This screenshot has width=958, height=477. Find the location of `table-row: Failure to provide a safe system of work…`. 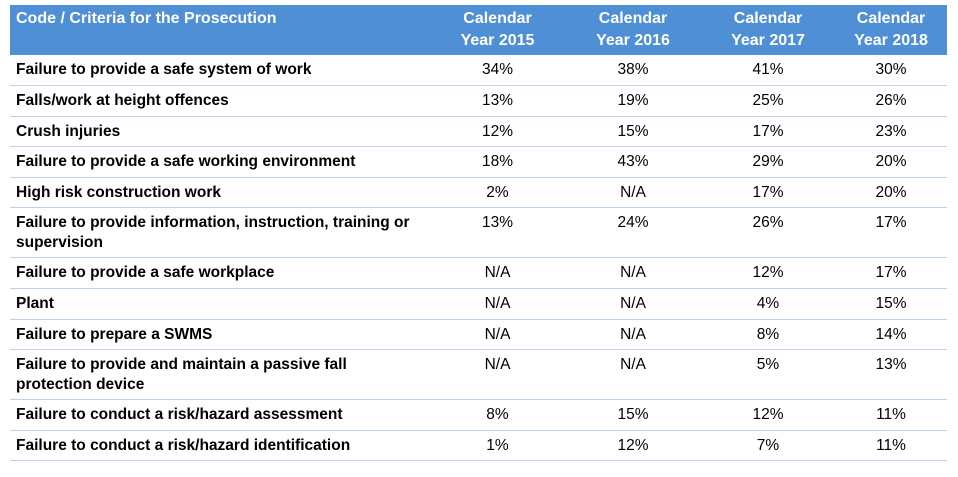

table-row: Failure to provide a safe system of work… is located at coordinates (478, 71).